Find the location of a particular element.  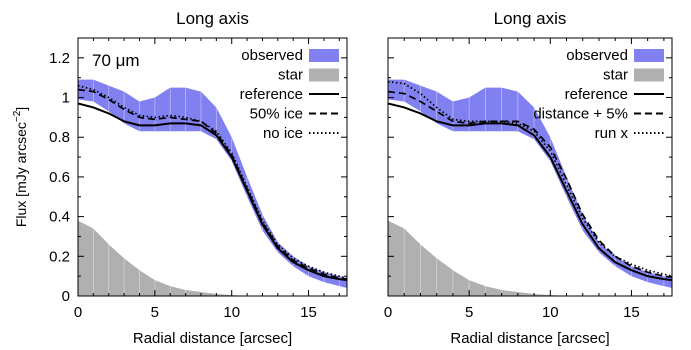

y-axis-label-bracket: ] is located at coordinates (21, 109).